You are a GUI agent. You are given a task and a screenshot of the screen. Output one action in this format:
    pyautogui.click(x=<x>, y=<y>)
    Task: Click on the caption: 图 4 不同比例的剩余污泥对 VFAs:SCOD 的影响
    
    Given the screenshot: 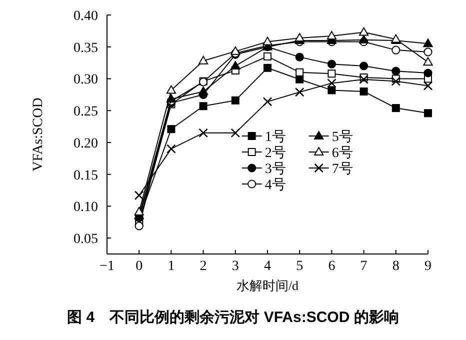 What is the action you would take?
    pyautogui.click(x=233, y=317)
    